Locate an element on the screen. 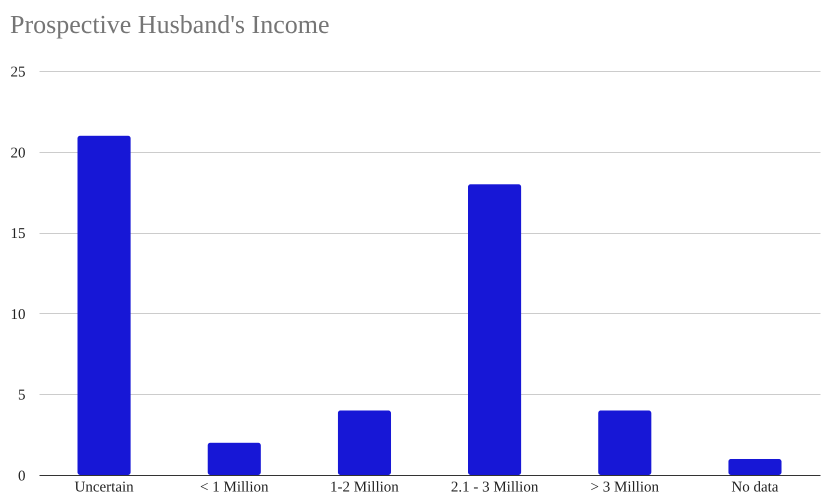 This screenshot has width=826, height=498. chart-title: Prospective Husband's Income is located at coordinates (170, 24).